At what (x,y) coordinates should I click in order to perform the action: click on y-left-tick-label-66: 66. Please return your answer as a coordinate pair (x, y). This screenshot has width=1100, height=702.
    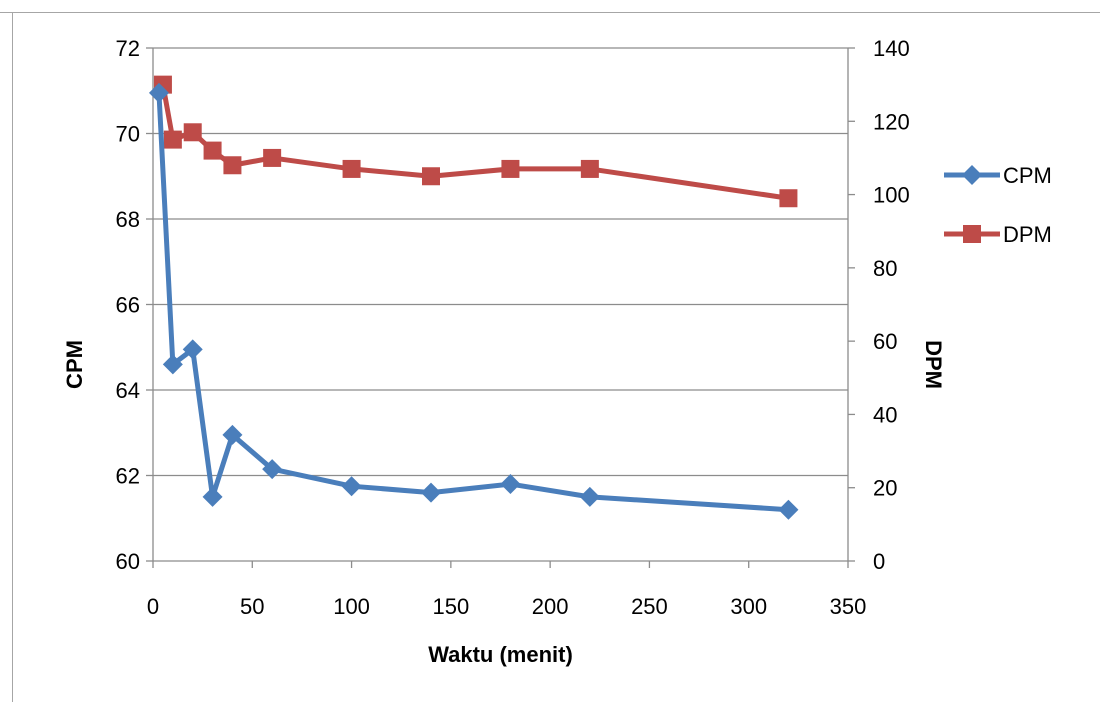
    Looking at the image, I should click on (128, 305).